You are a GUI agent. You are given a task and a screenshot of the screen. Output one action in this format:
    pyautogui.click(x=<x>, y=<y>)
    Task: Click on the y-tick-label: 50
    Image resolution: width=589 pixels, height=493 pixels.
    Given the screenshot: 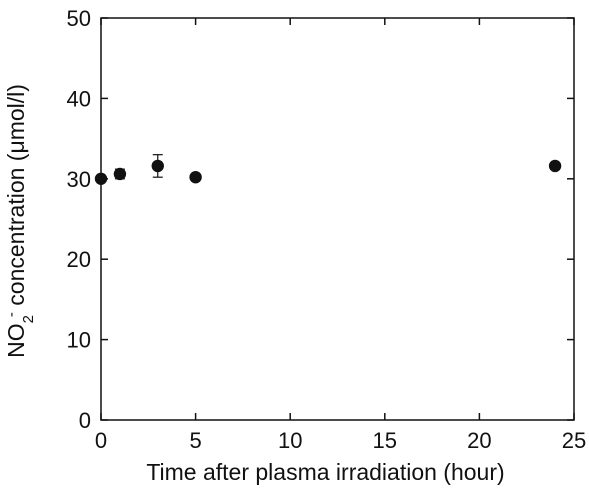 What is the action you would take?
    pyautogui.click(x=79, y=18)
    